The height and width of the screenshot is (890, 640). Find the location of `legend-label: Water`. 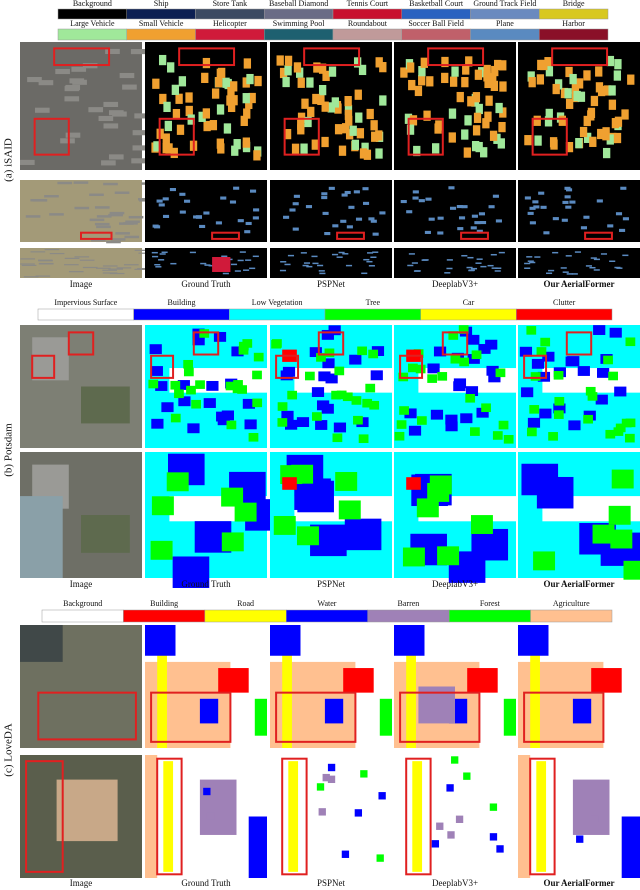

legend-label: Water is located at coordinates (327, 603).